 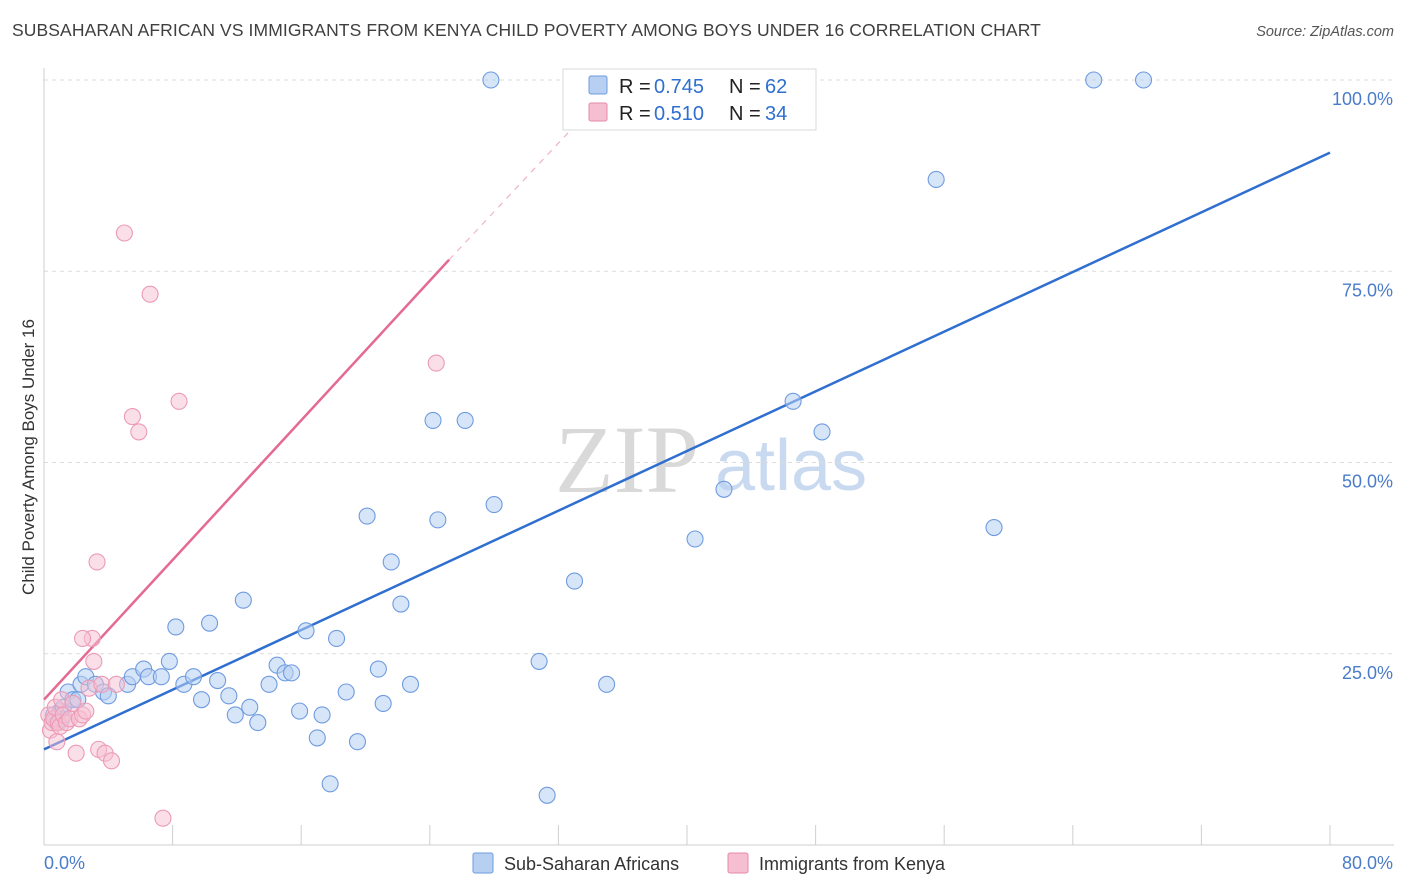 I want to click on y-tick-labels: 25.0% 50.0% 75.0% 100.0%, so click(x=1362, y=386).